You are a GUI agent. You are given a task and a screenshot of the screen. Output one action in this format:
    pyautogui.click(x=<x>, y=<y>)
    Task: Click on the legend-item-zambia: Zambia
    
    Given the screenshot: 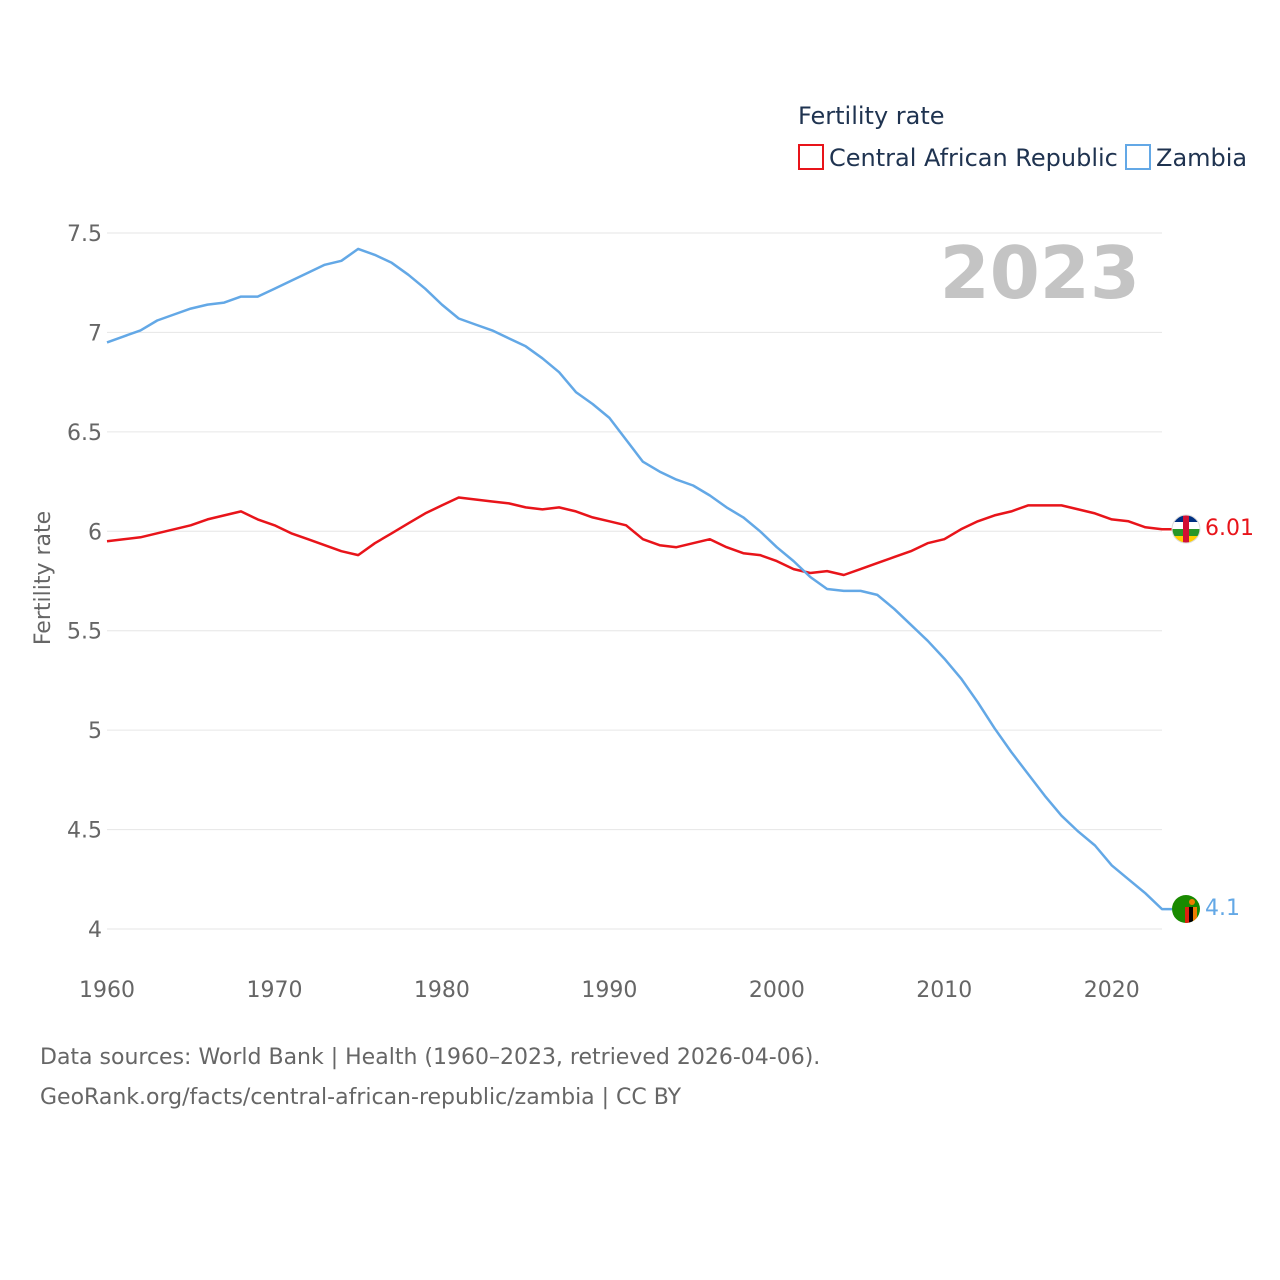 What is the action you would take?
    pyautogui.click(x=1186, y=158)
    